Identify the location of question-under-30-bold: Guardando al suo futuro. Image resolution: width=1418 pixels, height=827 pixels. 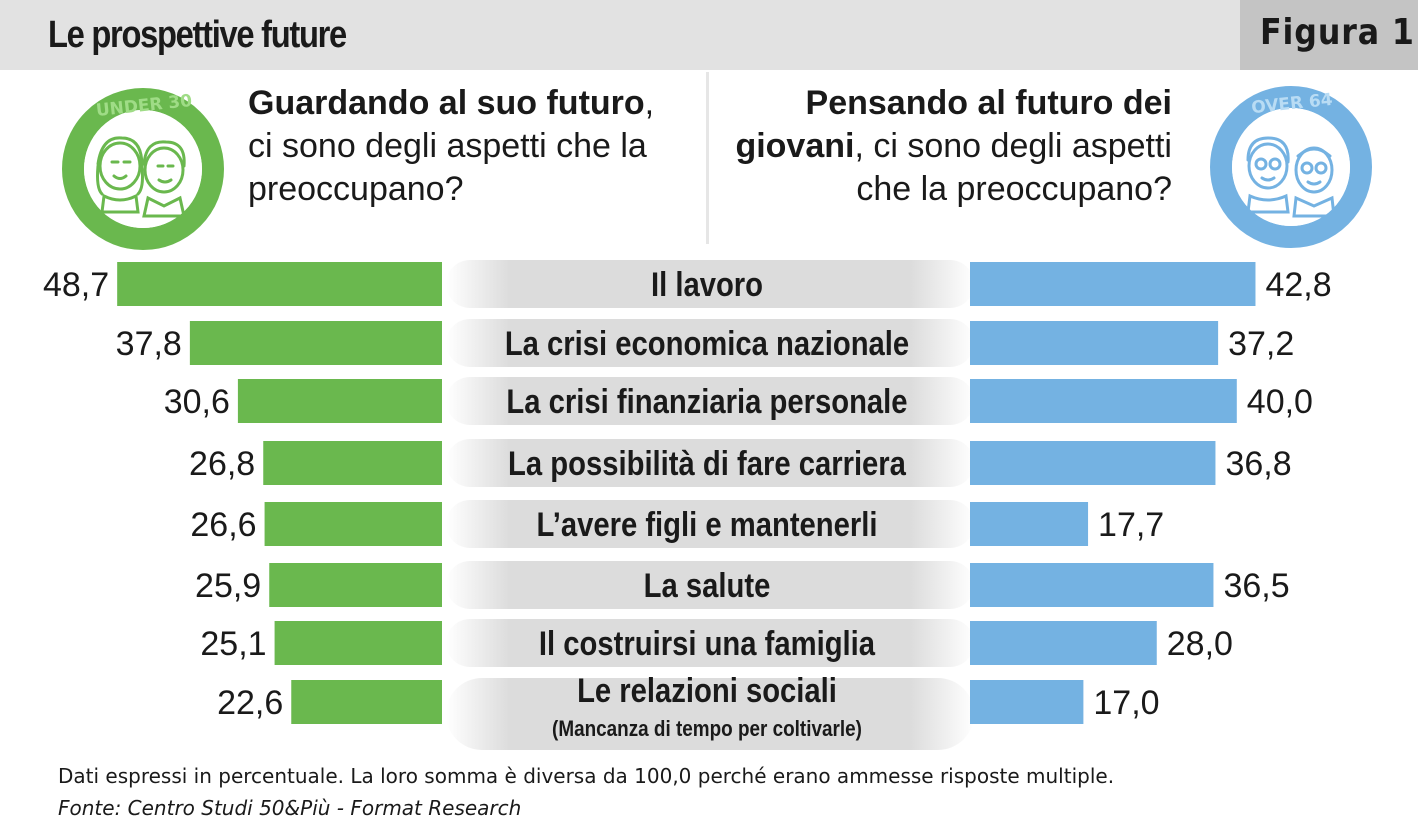
(446, 103).